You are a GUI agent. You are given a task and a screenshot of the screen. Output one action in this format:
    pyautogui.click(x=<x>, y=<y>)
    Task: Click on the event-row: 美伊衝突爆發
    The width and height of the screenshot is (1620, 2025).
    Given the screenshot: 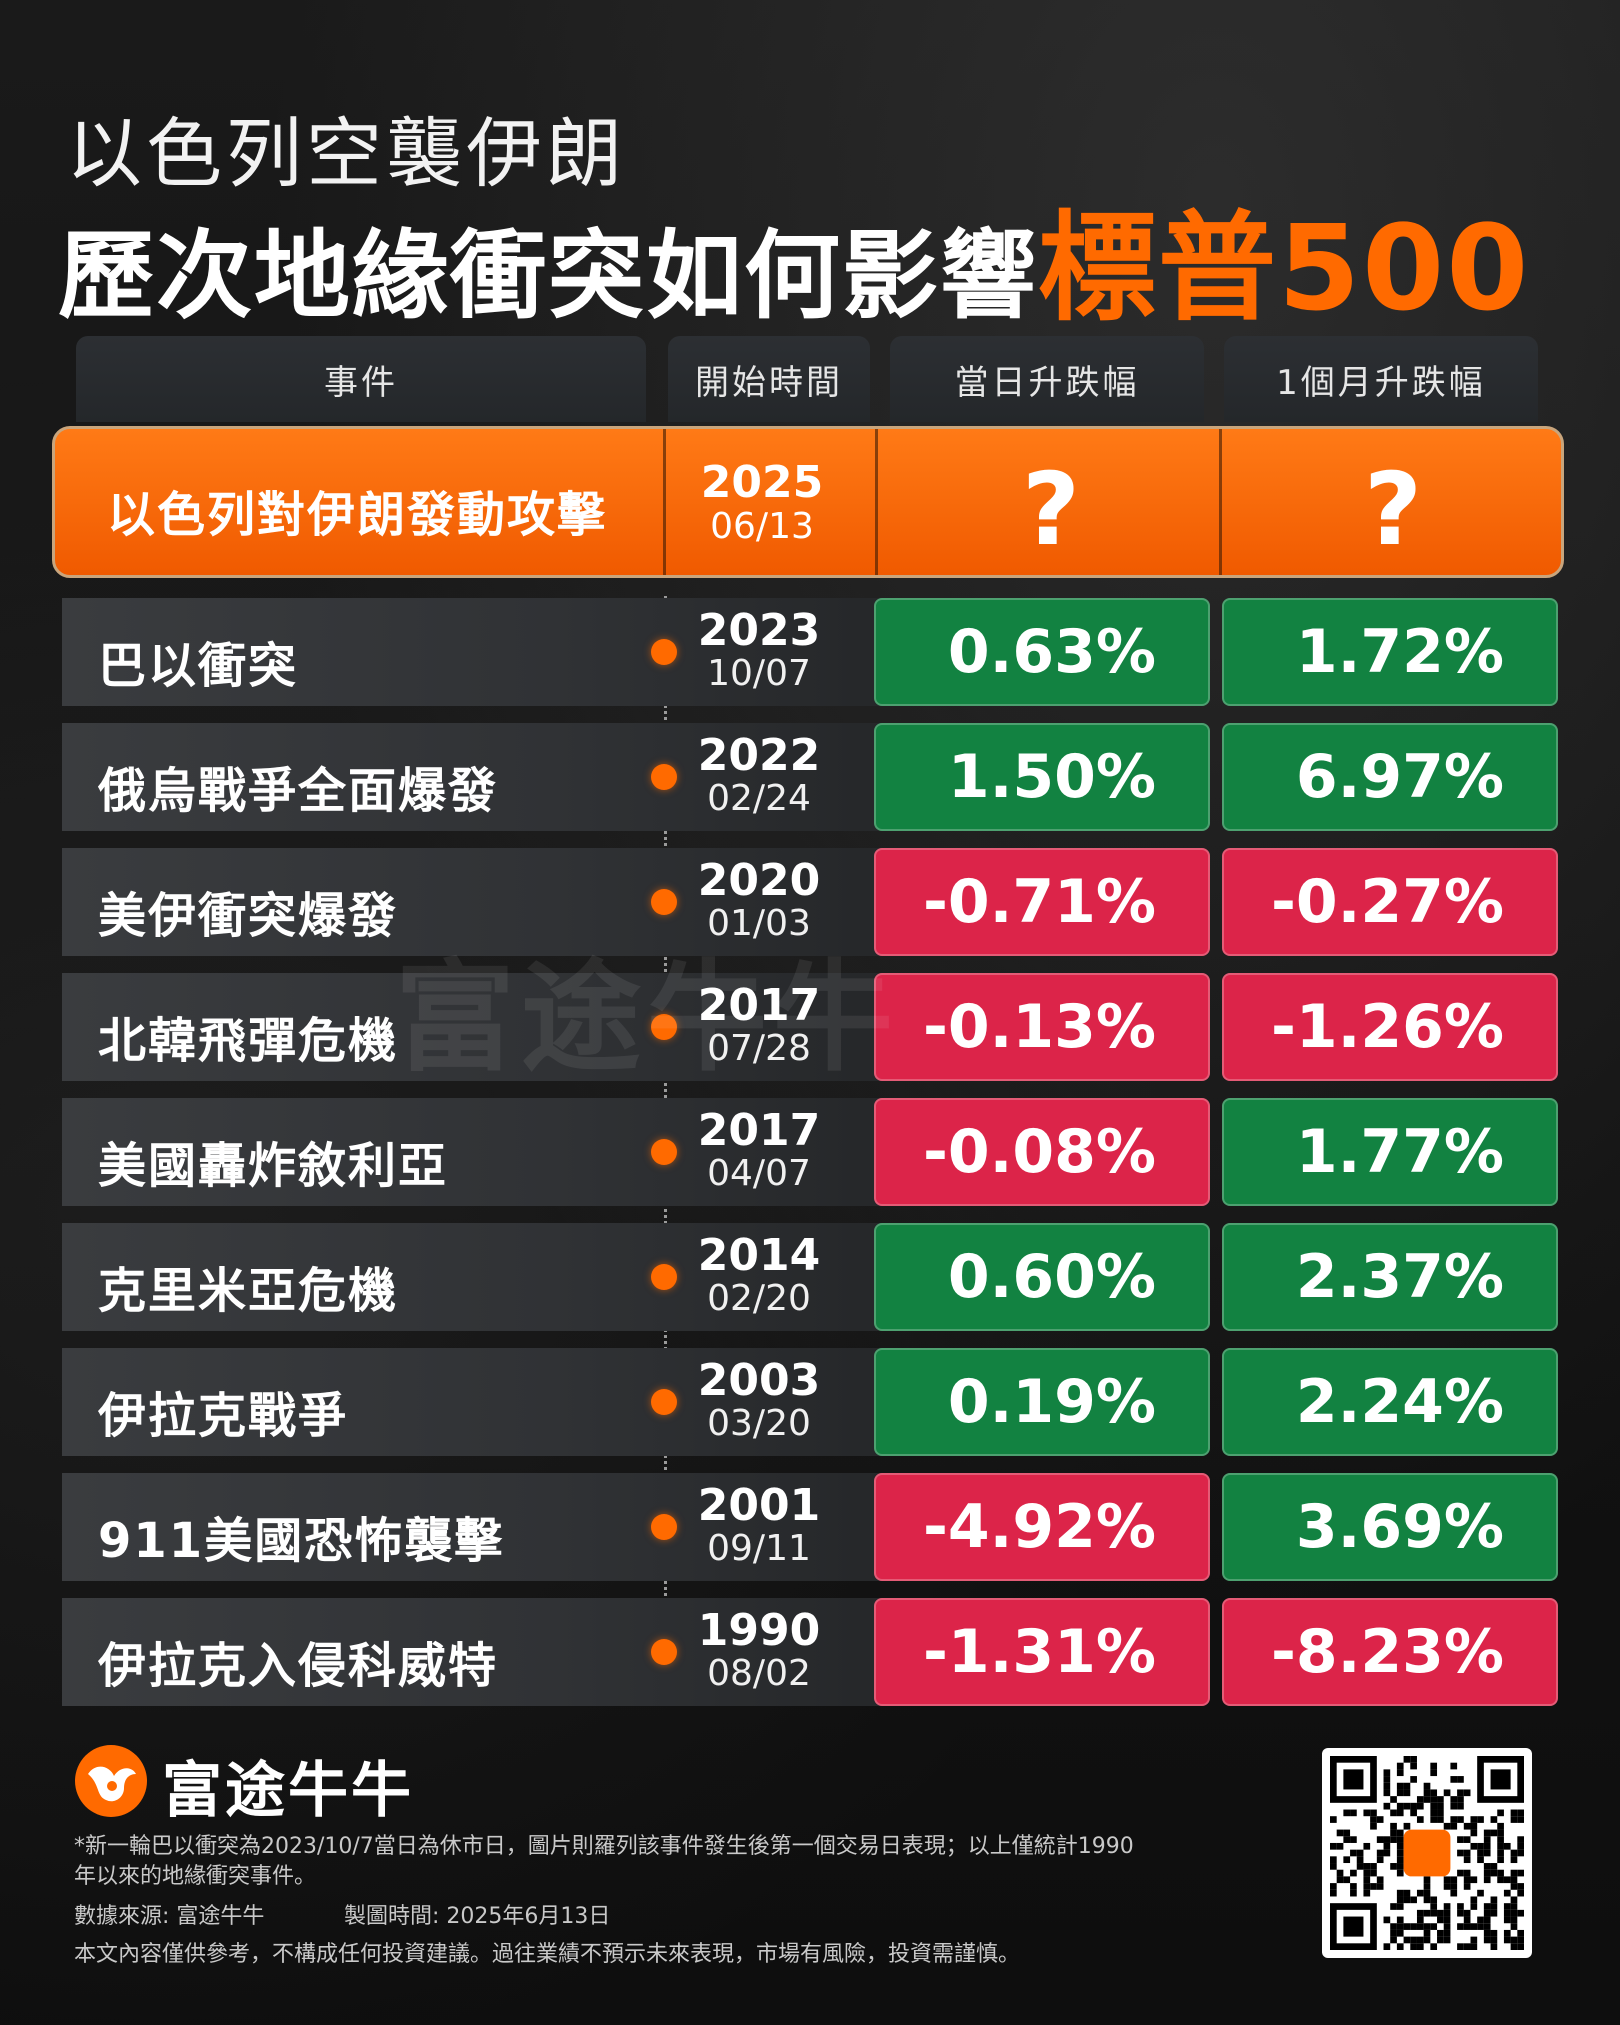 What is the action you would take?
    pyautogui.click(x=507, y=902)
    